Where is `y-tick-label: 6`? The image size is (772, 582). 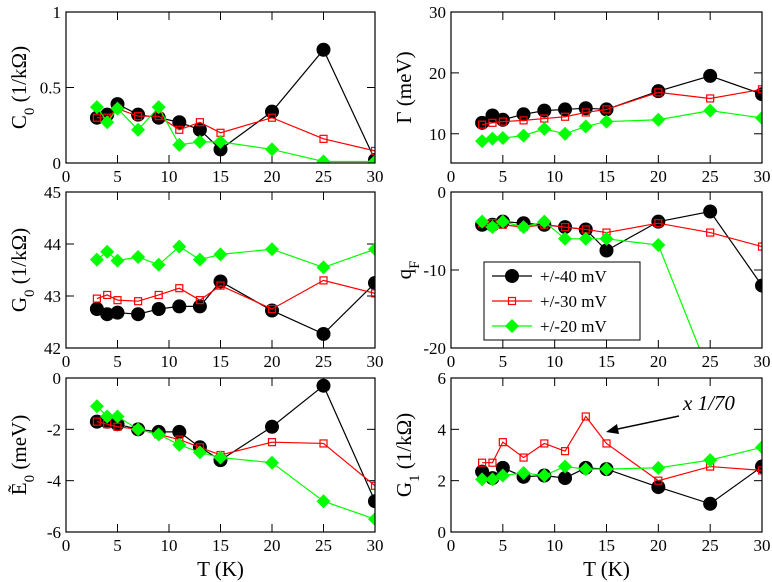 y-tick-label: 6 is located at coordinates (442, 378).